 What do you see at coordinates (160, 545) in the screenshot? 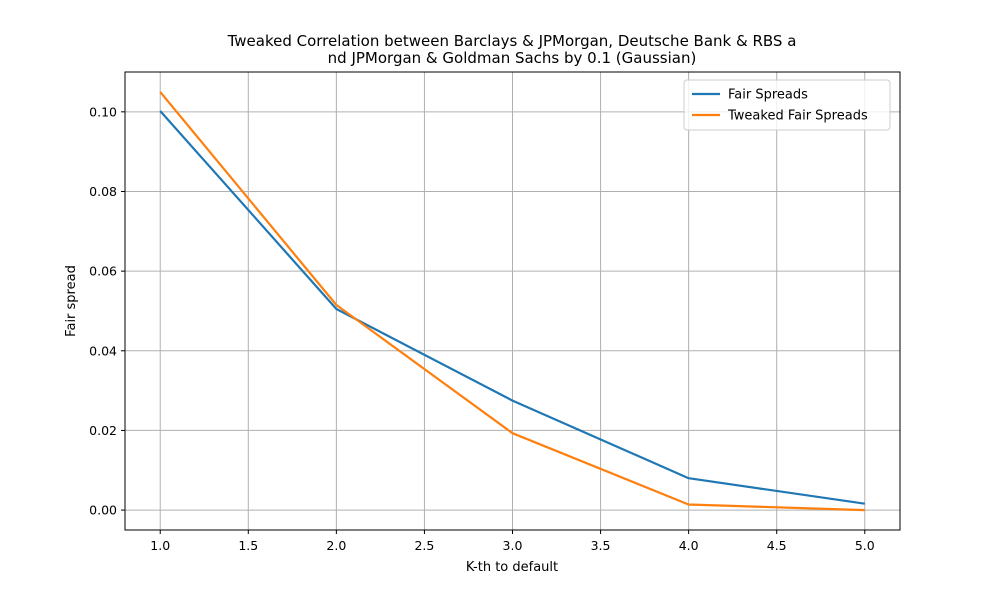
I see `x-tick-label: 1.0` at bounding box center [160, 545].